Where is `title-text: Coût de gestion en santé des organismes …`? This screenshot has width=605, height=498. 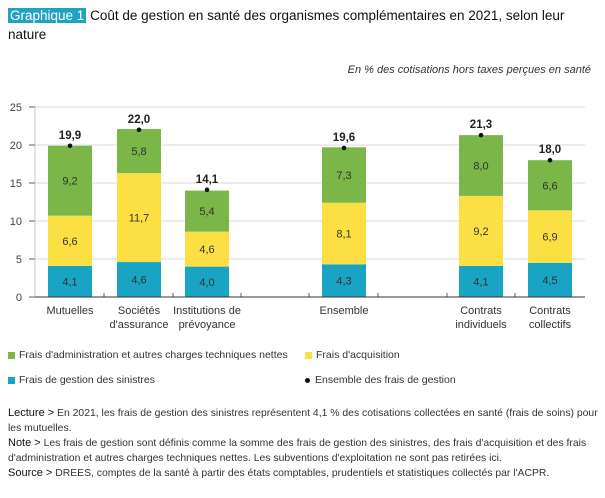 title-text: Coût de gestion en santé des organismes … is located at coordinates (286, 25).